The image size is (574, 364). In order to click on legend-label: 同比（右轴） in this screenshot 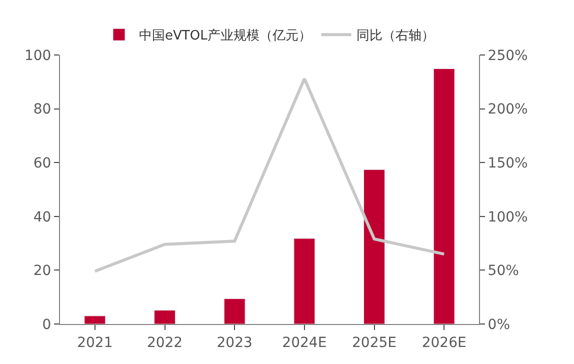, I will do `click(395, 36)`.